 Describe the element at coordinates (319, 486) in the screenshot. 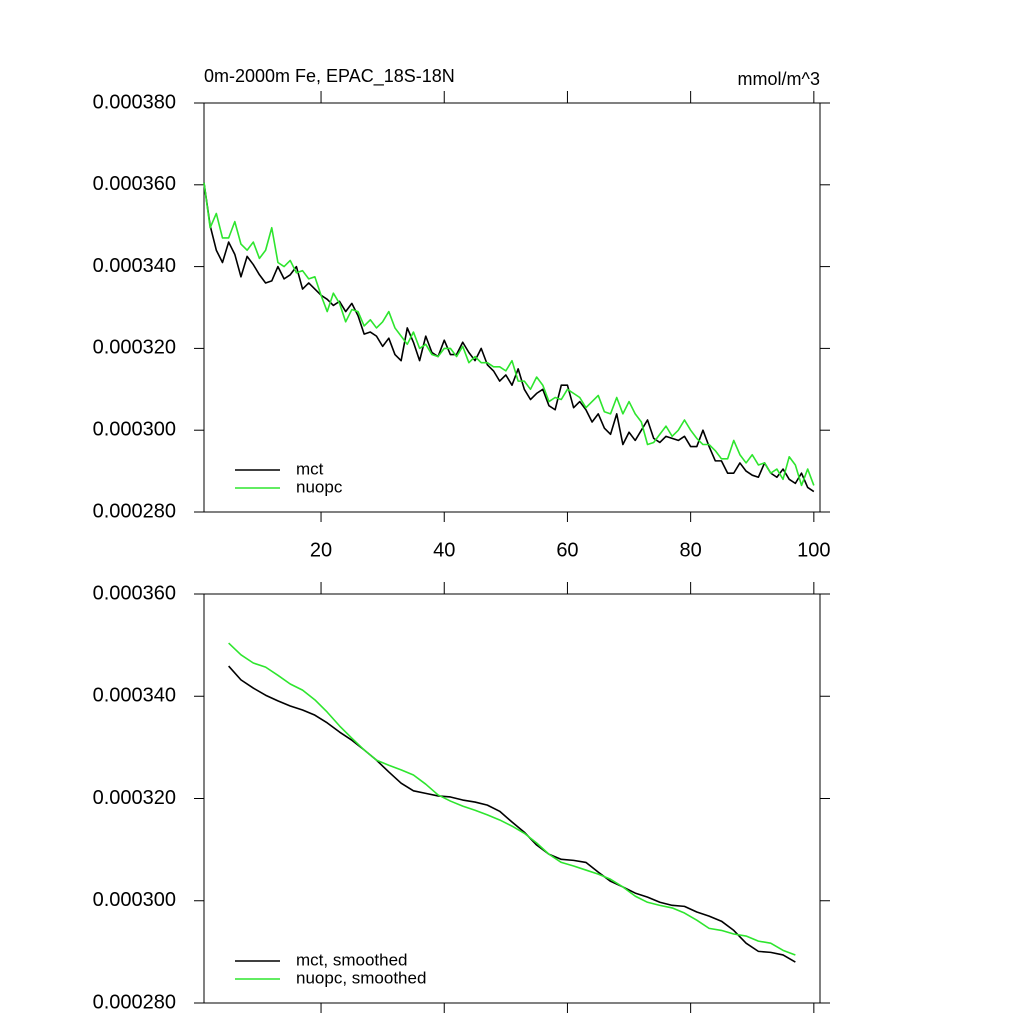

I see `legend-label: nuopc` at that location.